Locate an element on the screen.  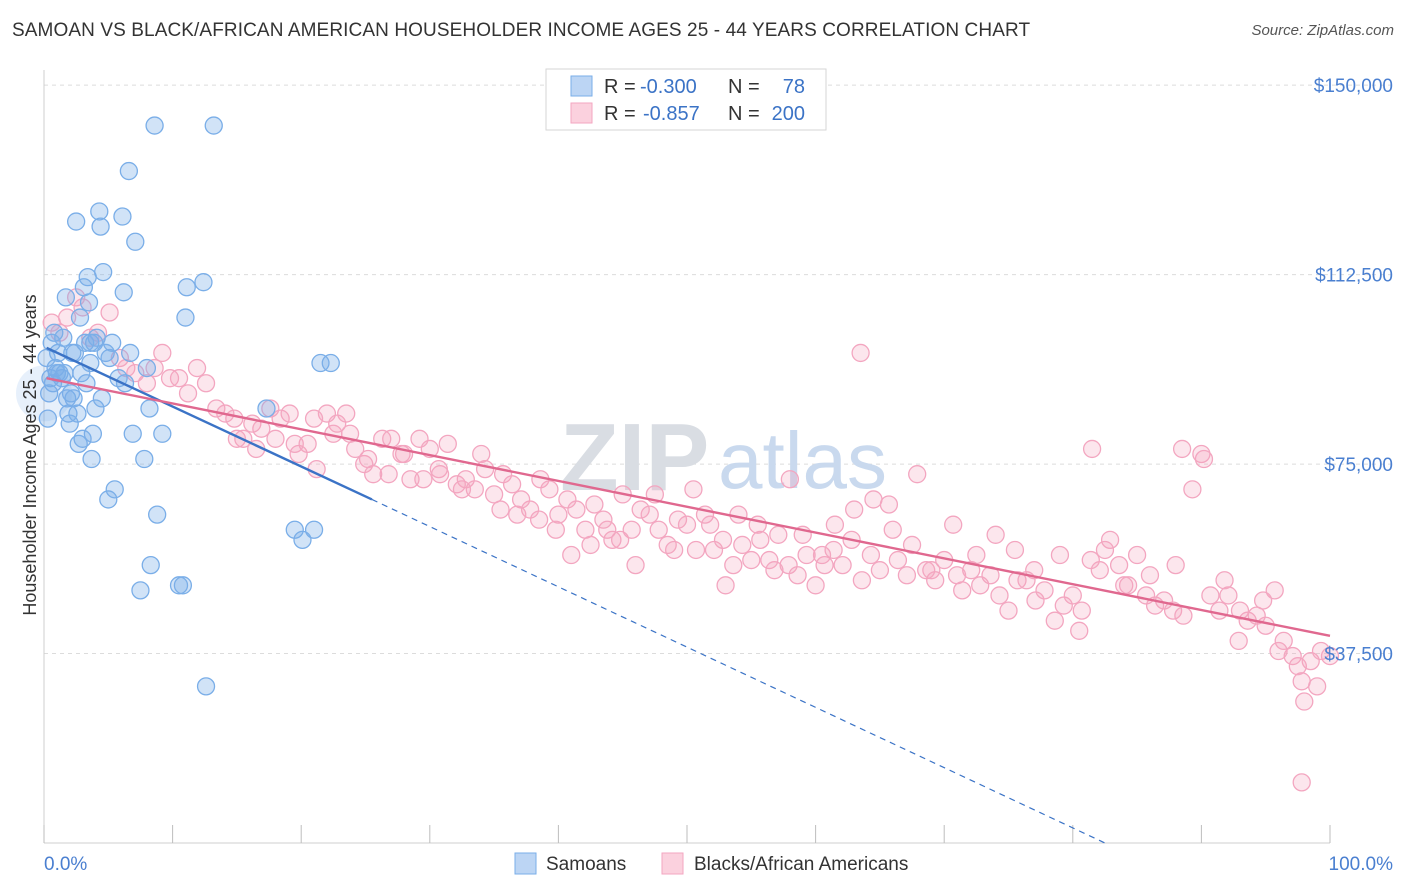
source-text: Source: ZipAtlas.com is located at coordinates (1322, 30).